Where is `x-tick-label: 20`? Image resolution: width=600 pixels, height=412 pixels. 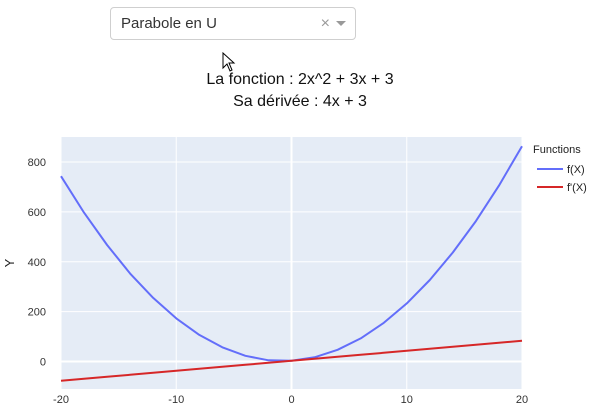
x-tick-label: 20 is located at coordinates (522, 400).